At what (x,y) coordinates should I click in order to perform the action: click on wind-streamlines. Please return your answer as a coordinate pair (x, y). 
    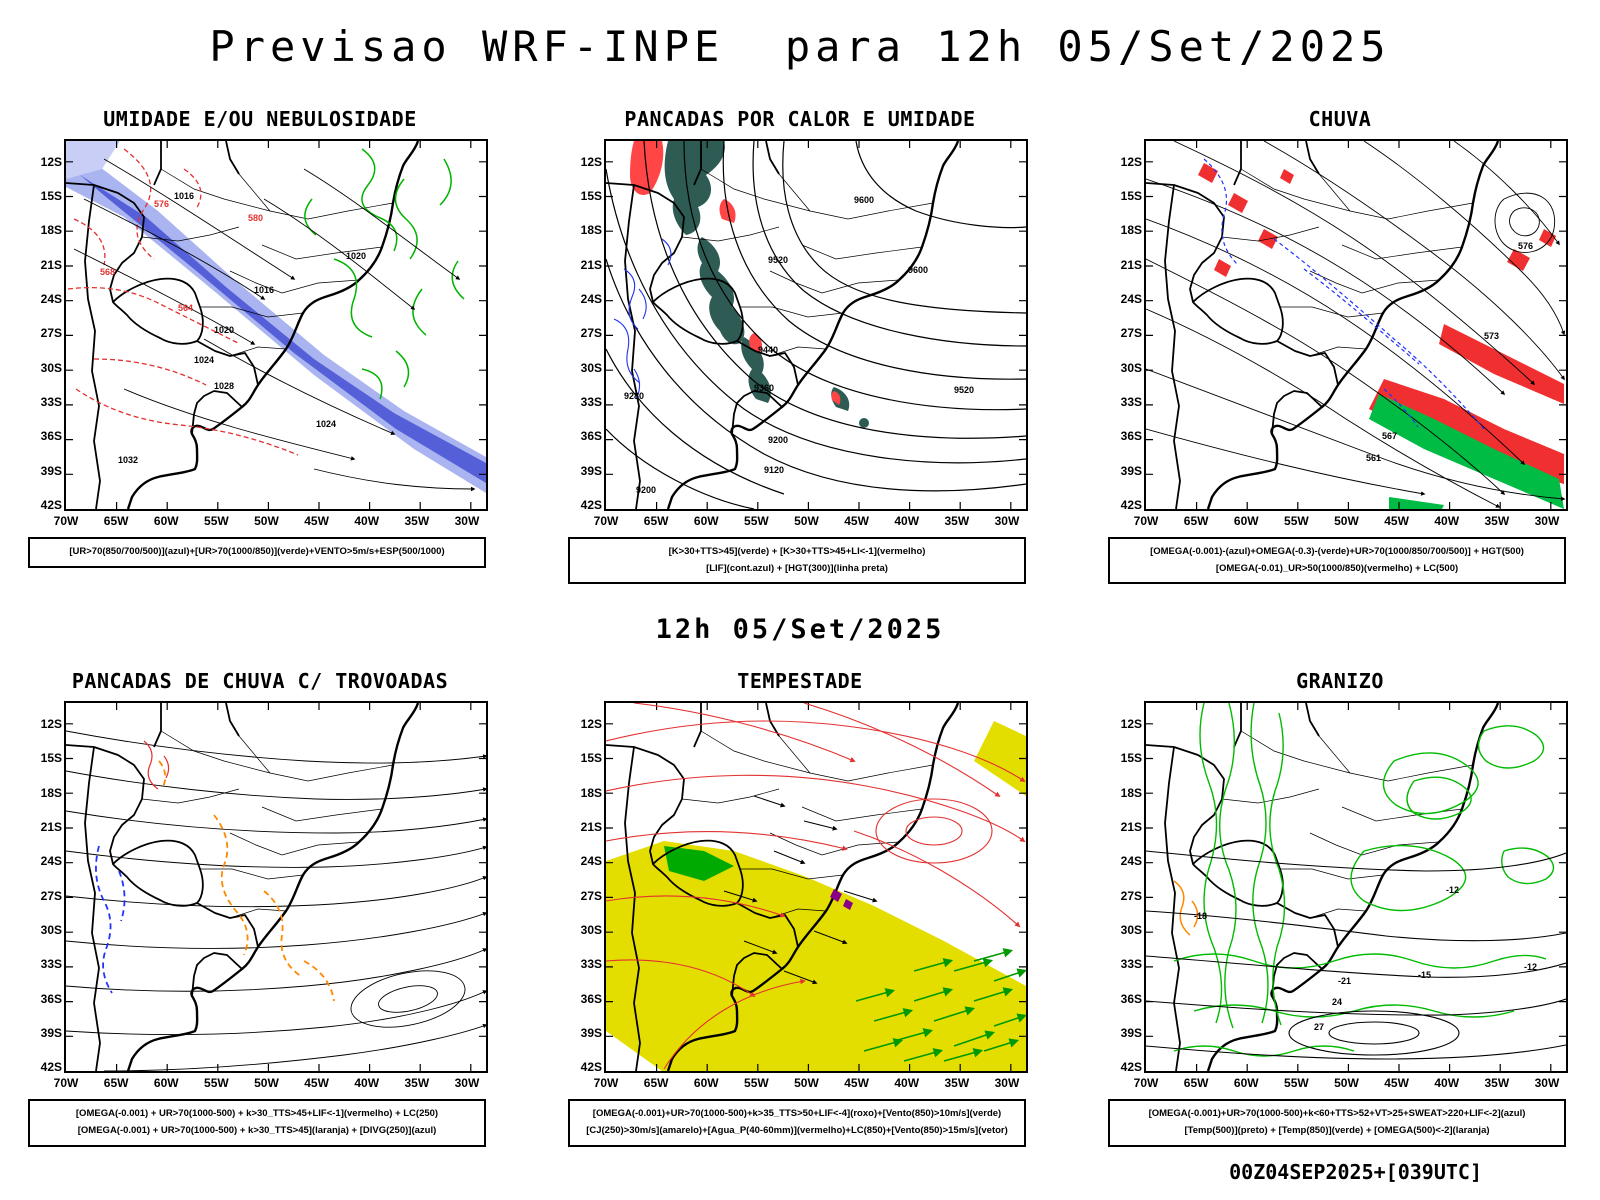
    Looking at the image, I should click on (274, 325).